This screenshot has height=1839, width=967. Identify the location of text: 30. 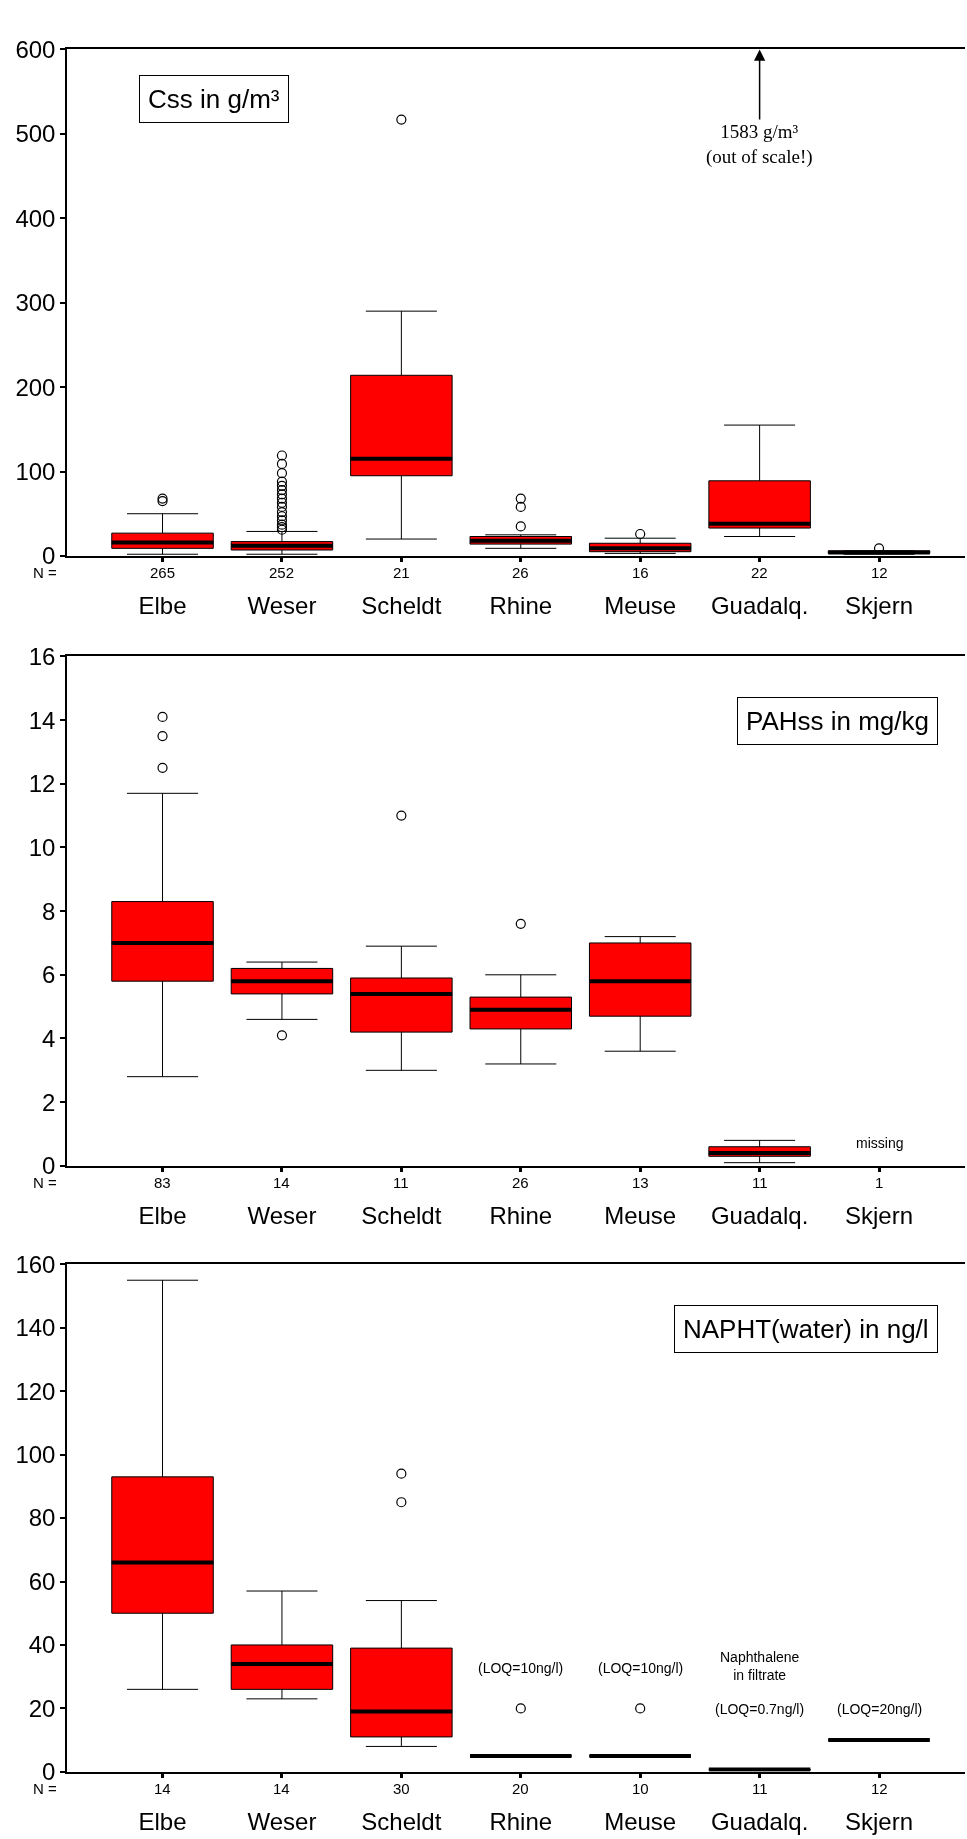
(401, 1788).